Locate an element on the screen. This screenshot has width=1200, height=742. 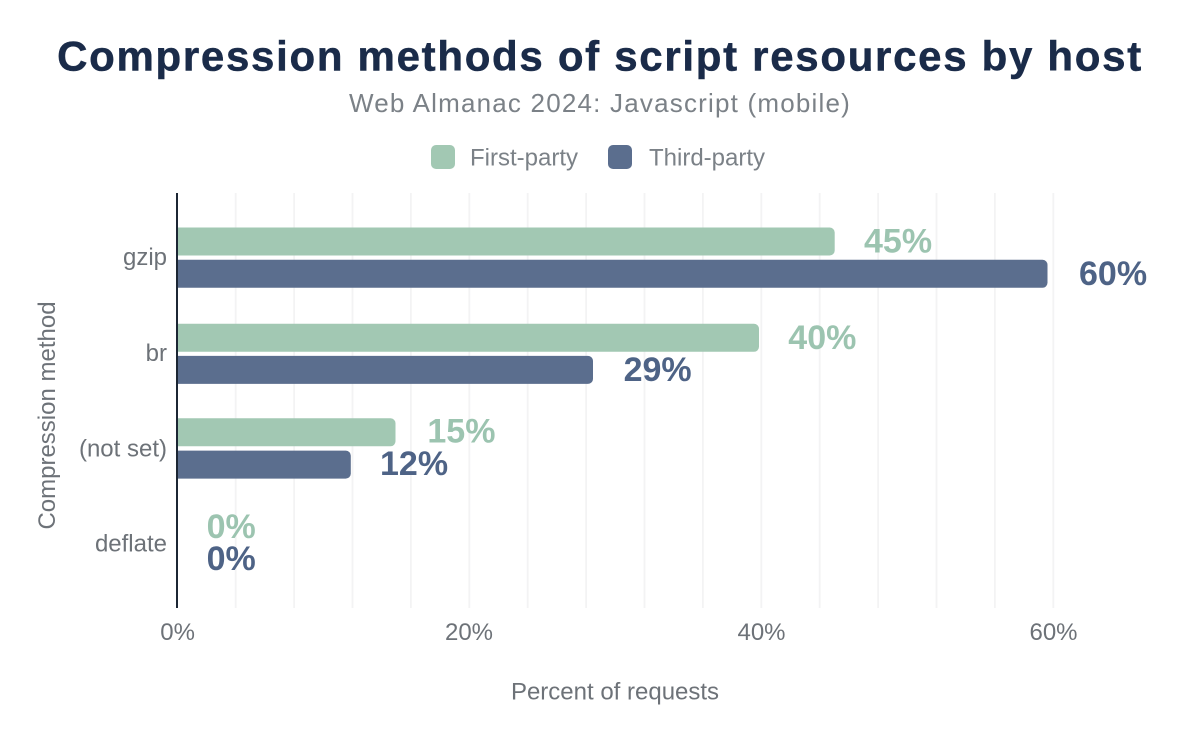
svg-text: First-party is located at coordinates (524, 158).